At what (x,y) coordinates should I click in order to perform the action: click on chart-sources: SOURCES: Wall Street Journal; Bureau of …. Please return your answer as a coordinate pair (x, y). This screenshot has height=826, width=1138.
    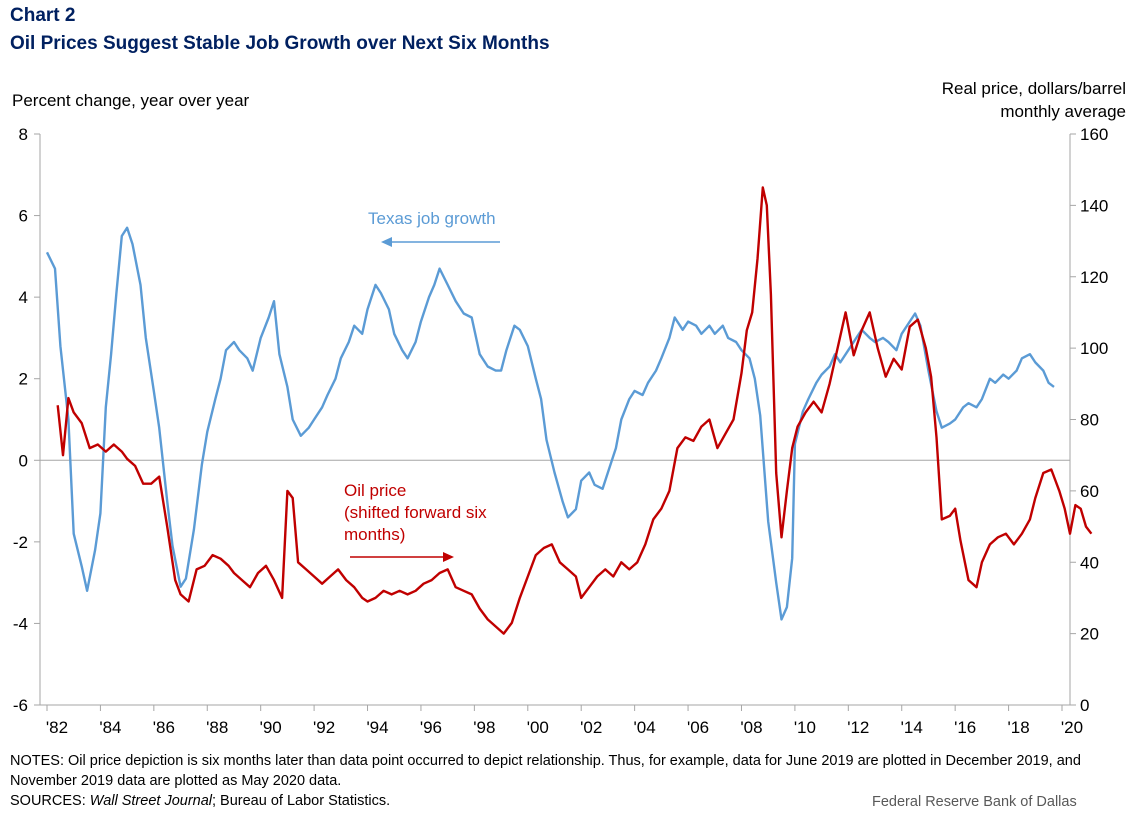
    Looking at the image, I should click on (200, 801).